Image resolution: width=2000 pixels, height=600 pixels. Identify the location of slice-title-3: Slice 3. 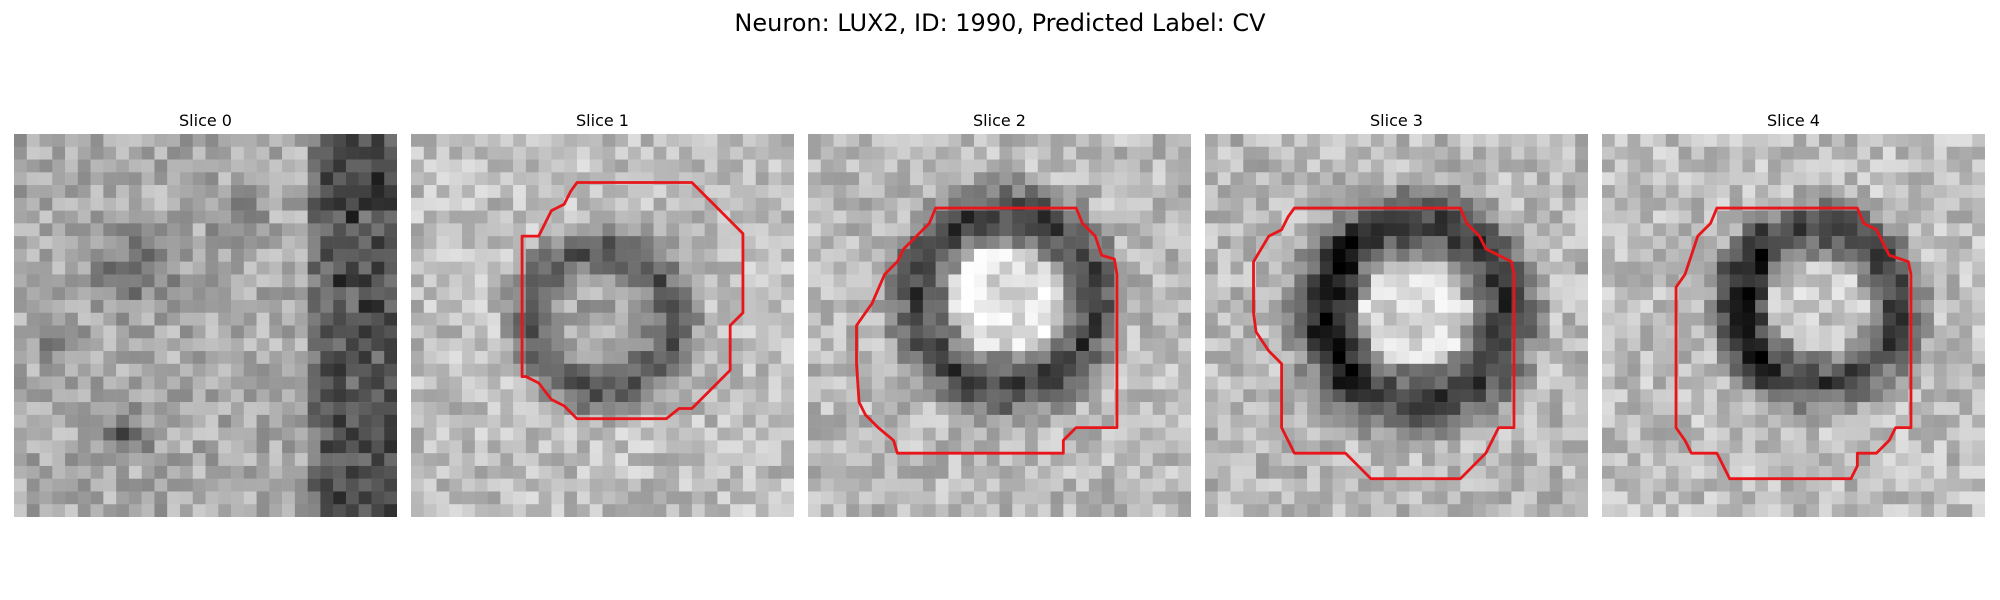
(1396, 120).